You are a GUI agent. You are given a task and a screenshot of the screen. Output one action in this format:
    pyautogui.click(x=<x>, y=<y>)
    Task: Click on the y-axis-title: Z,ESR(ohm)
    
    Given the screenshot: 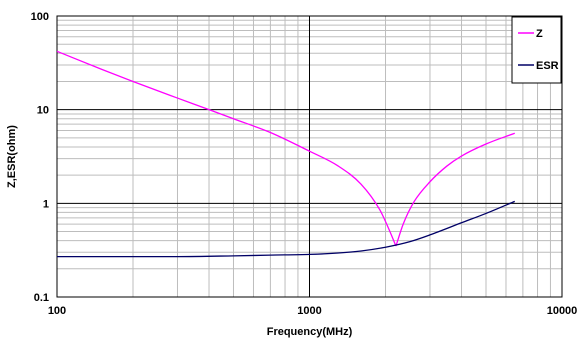 What is the action you would take?
    pyautogui.click(x=12, y=156)
    